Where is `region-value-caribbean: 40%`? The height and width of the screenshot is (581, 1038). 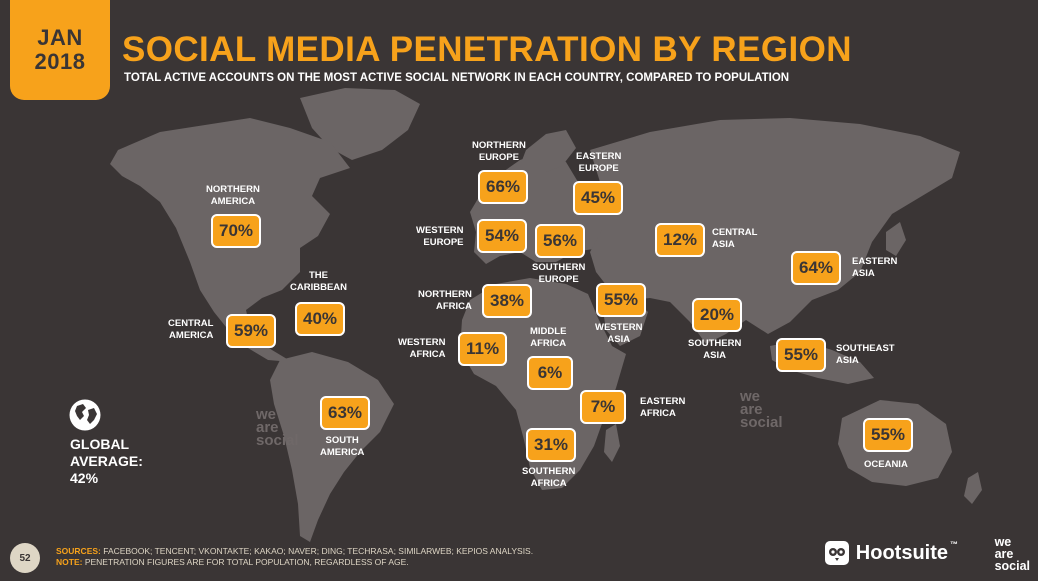
region-value-caribbean: 40% is located at coordinates (320, 319).